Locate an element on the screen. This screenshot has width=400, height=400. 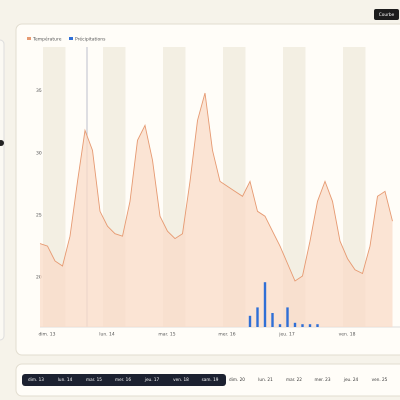
legend-label: Précipitations is located at coordinates (90, 39).